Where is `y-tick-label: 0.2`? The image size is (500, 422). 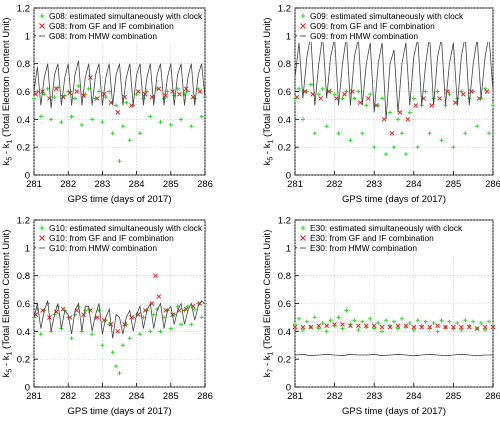 y-tick-label: 0.2 is located at coordinates (23, 360).